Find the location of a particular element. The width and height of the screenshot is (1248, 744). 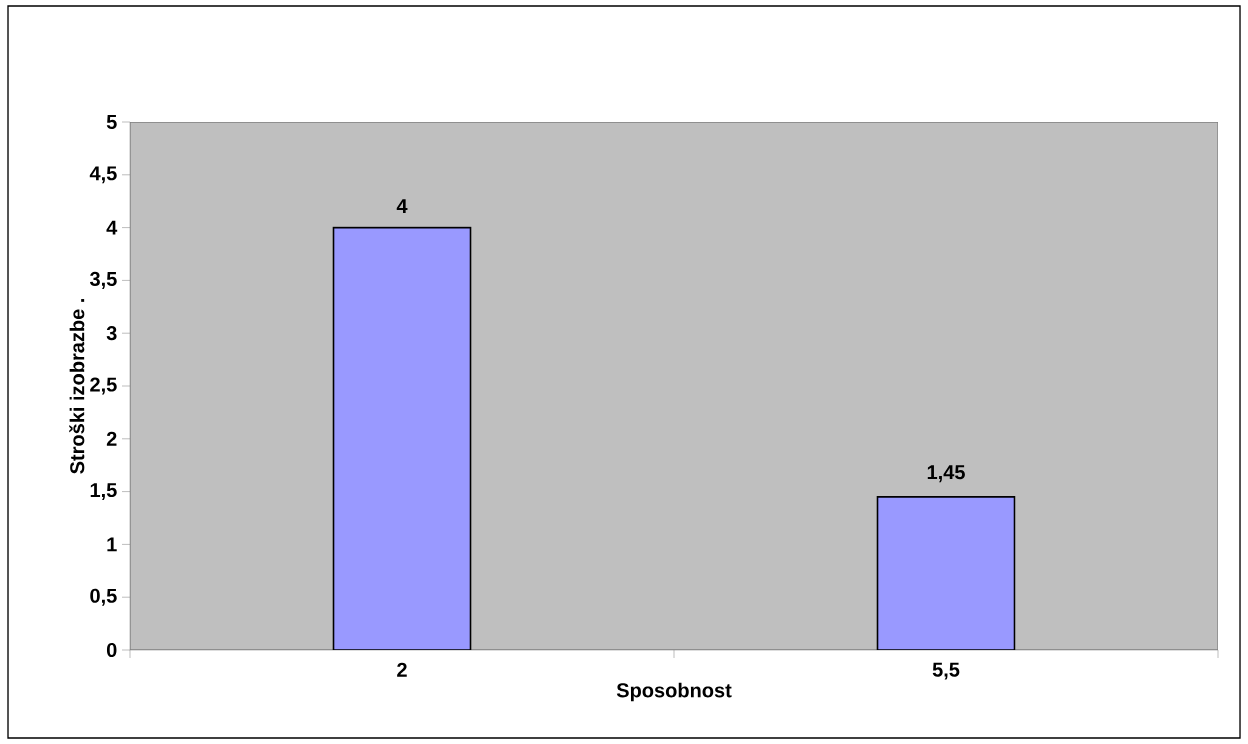

y-tick-label: 1,5 is located at coordinates (103, 492).